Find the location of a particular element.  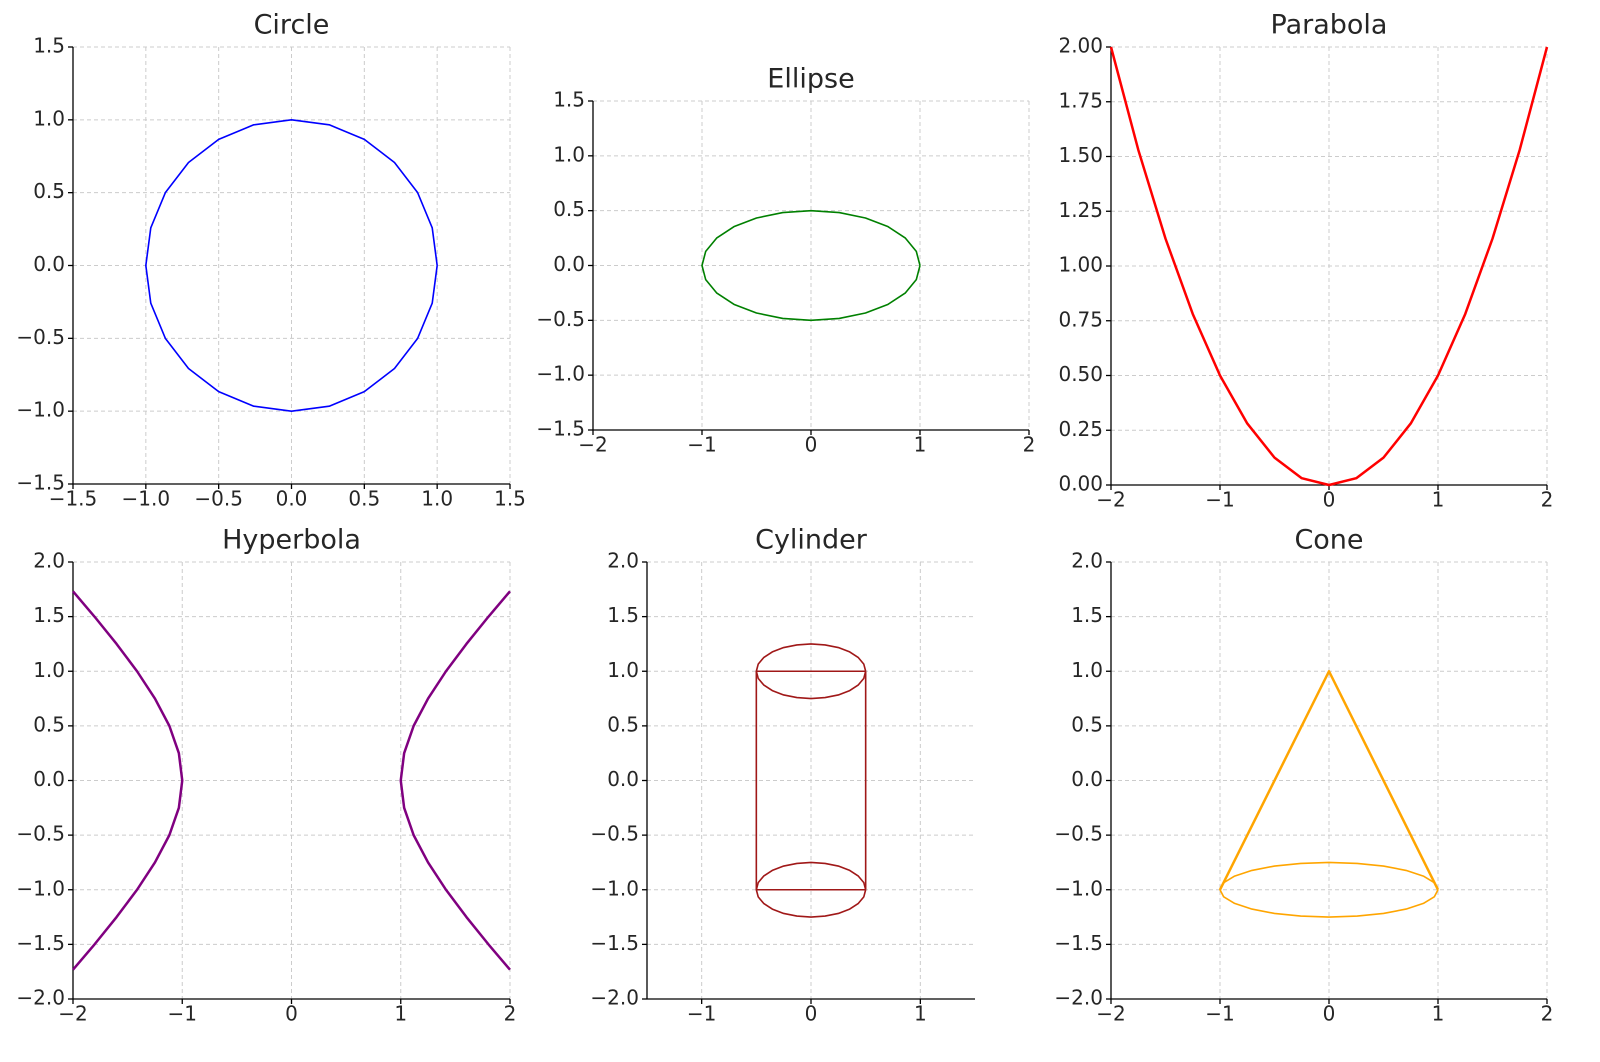

y-tick-label: 0.00 is located at coordinates (1080, 484).